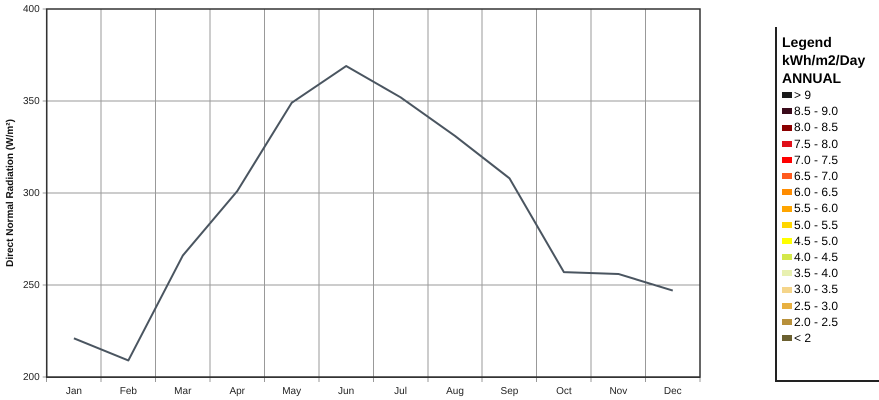  Describe the element at coordinates (816, 224) in the screenshot. I see `category-label: 5.0 - 5.5` at that location.